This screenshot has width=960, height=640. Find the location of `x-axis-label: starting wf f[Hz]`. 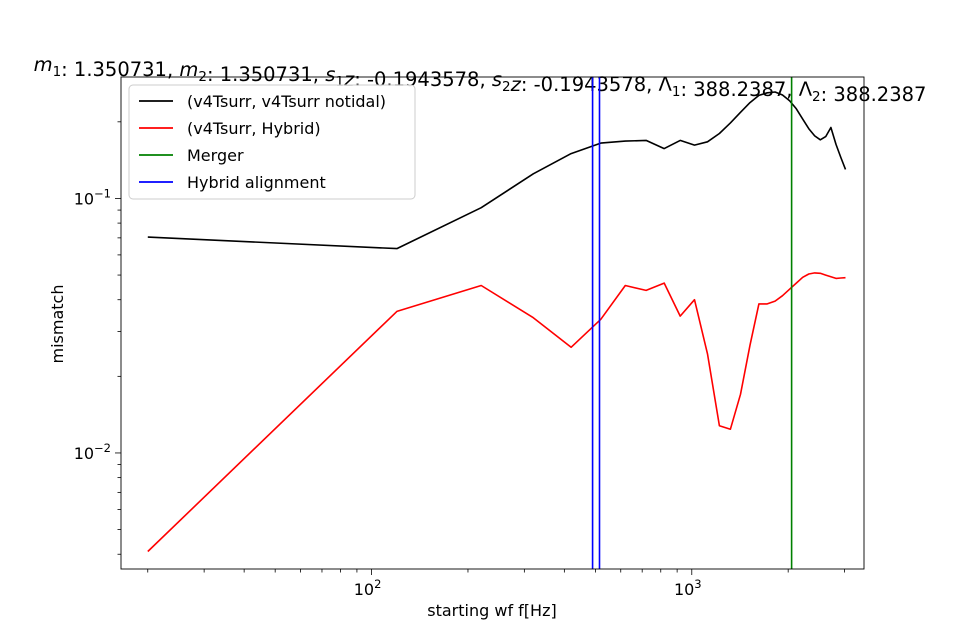

x-axis-label: starting wf f[Hz] is located at coordinates (491, 610).